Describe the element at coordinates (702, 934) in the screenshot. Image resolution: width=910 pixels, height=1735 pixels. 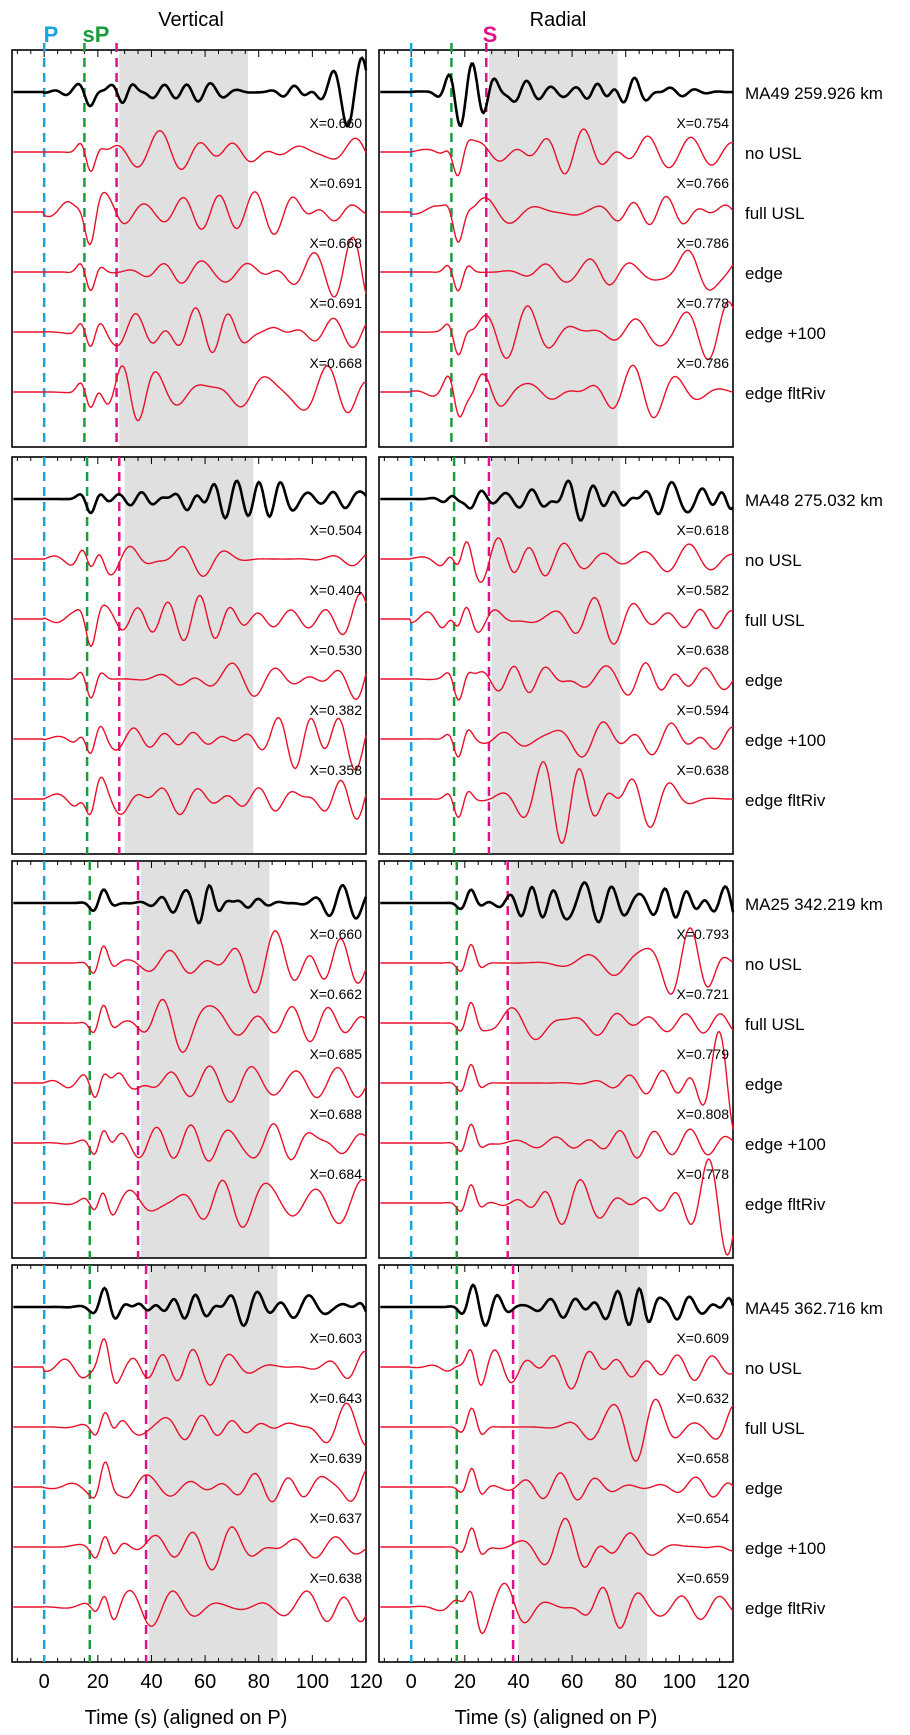
I see `fit-value-label: X=0.793` at that location.